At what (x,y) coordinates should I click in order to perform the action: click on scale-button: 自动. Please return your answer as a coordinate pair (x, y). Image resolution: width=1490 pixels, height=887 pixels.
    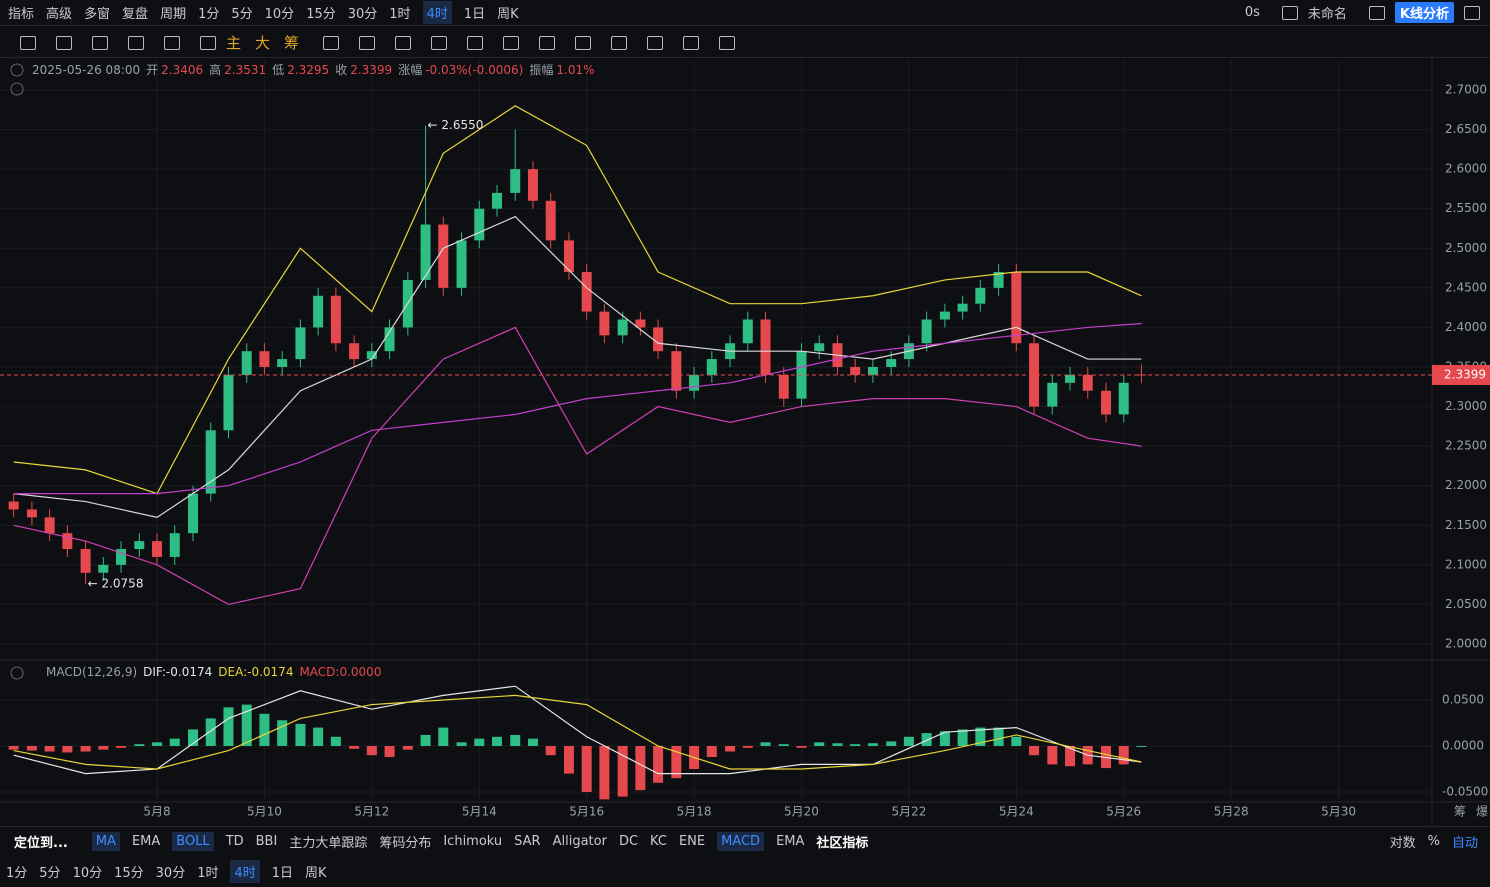
    Looking at the image, I should click on (1464, 843).